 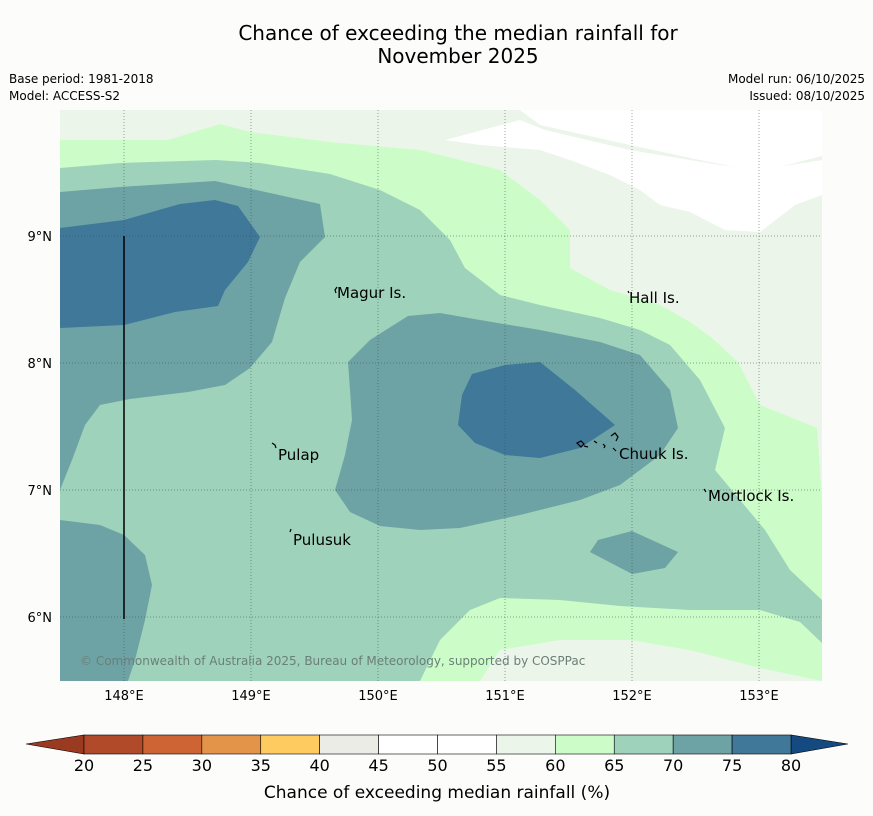 I want to click on lon-label-150: 150°E, so click(x=378, y=696).